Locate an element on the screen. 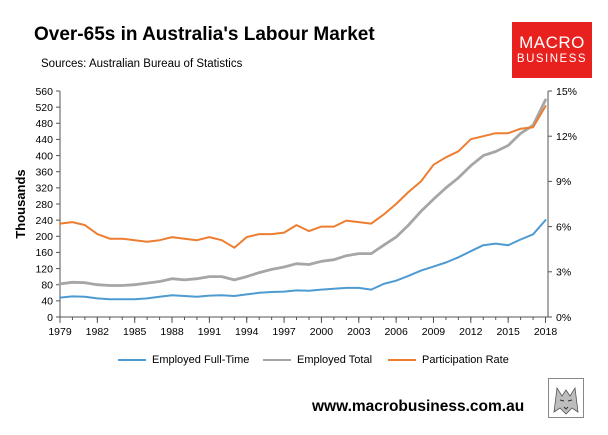 This screenshot has height=435, width=608. x-tick-label: 2009 is located at coordinates (434, 332).